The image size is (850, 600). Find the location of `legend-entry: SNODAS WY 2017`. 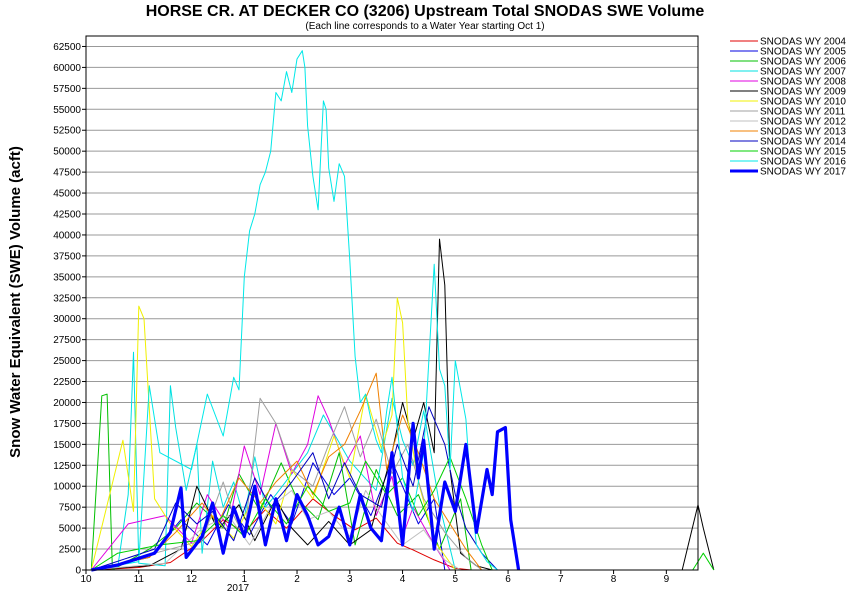

legend-entry: SNODAS WY 2017 is located at coordinates (803, 172).